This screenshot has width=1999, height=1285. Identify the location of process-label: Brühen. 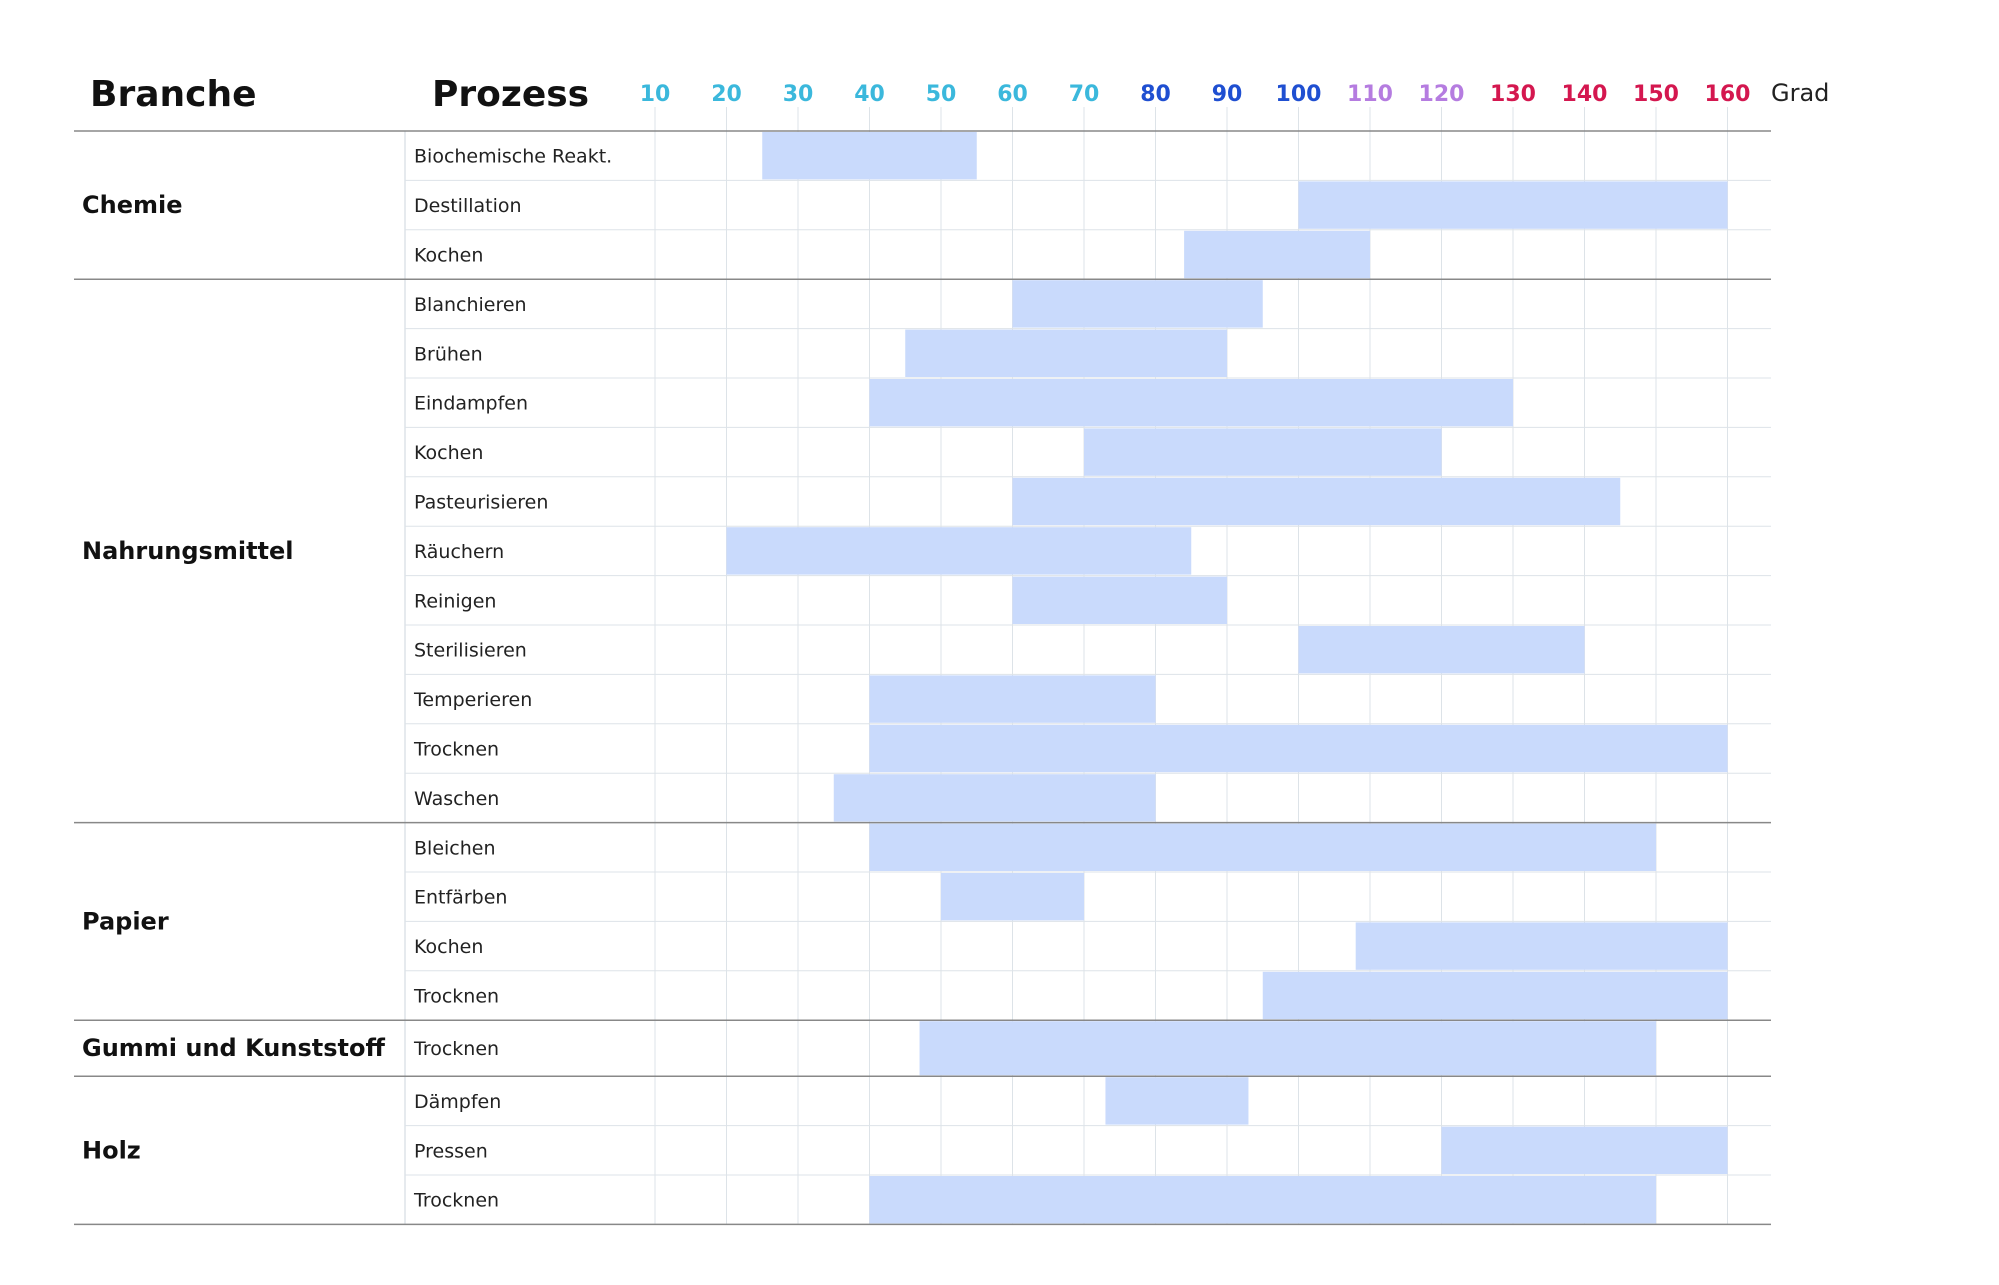
(448, 354).